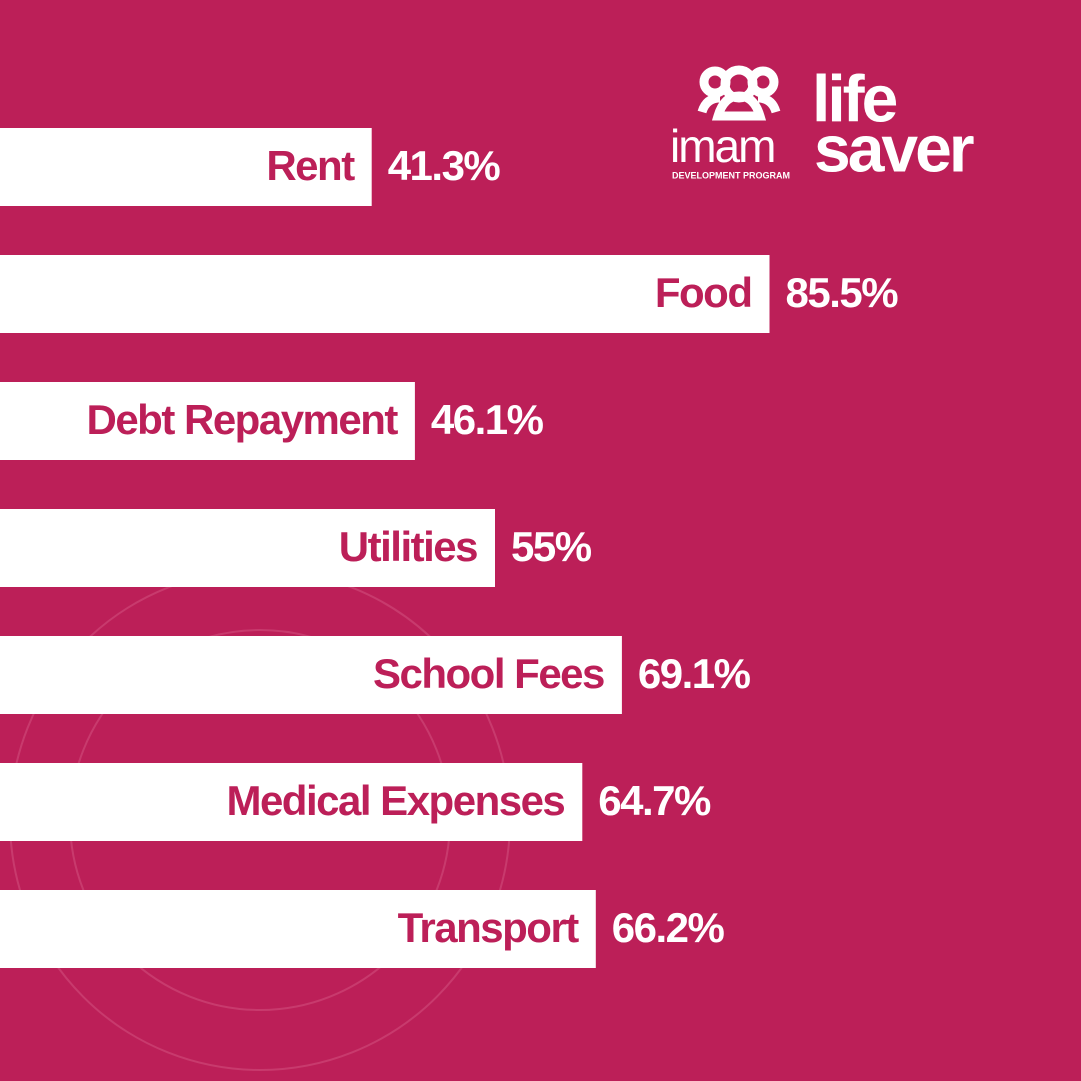 The height and width of the screenshot is (1081, 1081). What do you see at coordinates (842, 292) in the screenshot?
I see `value-label: 85.5%` at bounding box center [842, 292].